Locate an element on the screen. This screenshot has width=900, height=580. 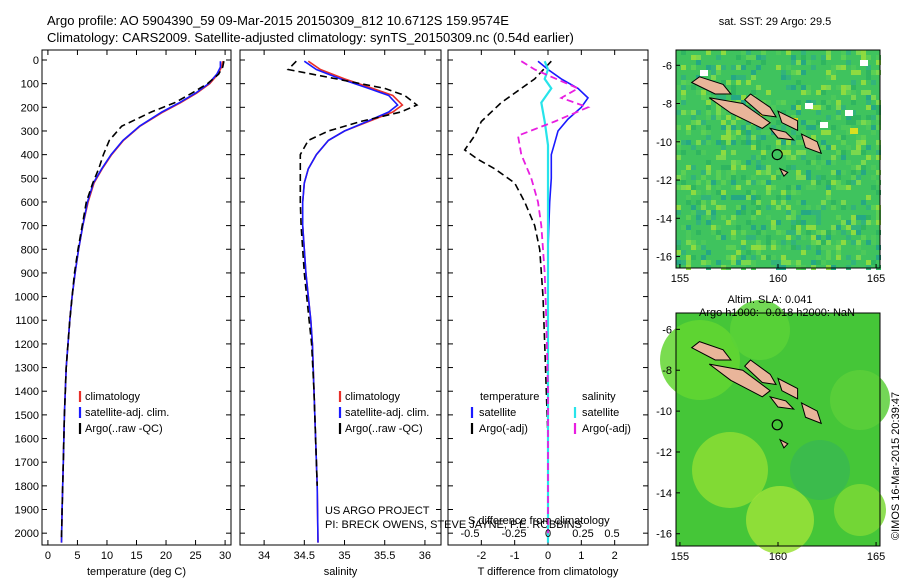
y-tick-label: 700 is located at coordinates (30, 227).